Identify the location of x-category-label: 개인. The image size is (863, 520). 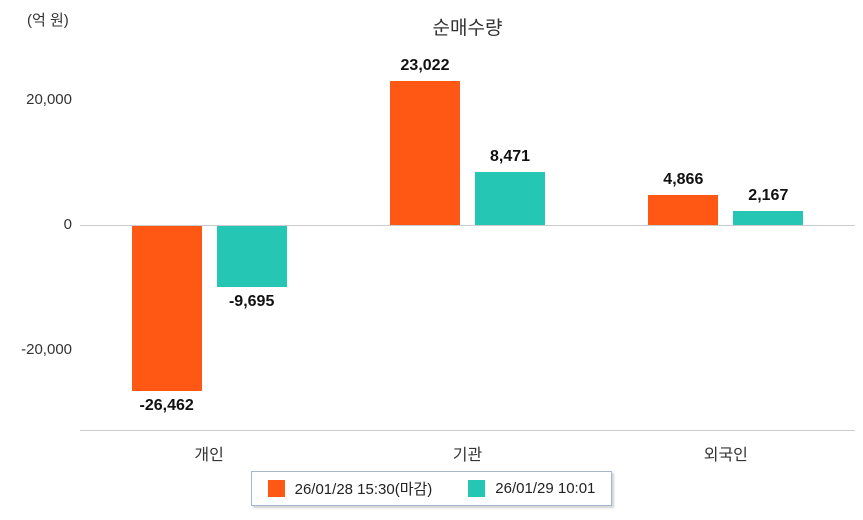
(209, 455).